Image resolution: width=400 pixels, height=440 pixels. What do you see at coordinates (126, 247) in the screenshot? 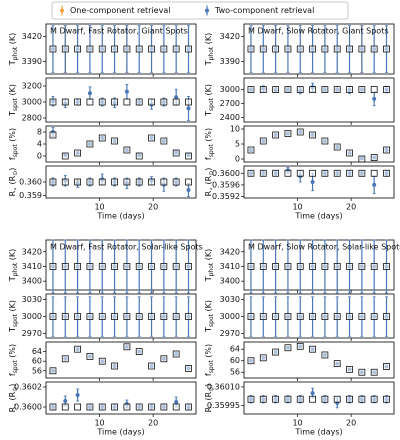
I see `panel-title: M Dwarf, Fast Rotator, Solar-like Spots` at bounding box center [126, 247].